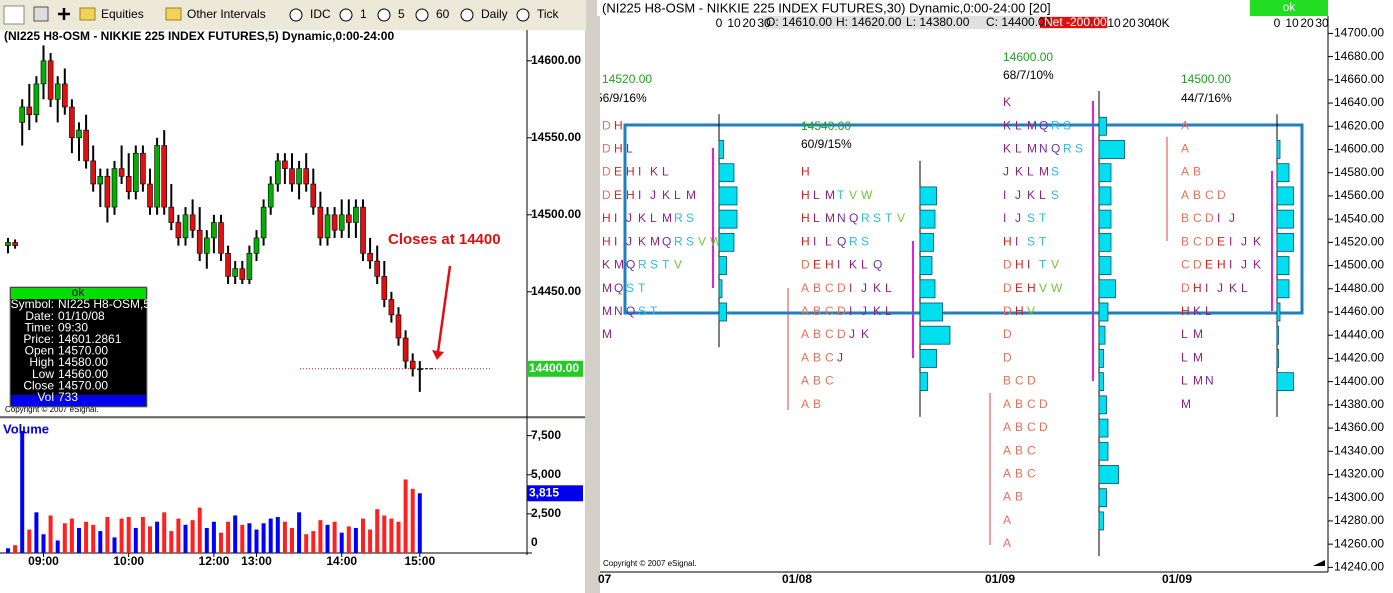  Describe the element at coordinates (1359, 567) in the screenshot. I see `y-tick-label: 14240.00` at that location.